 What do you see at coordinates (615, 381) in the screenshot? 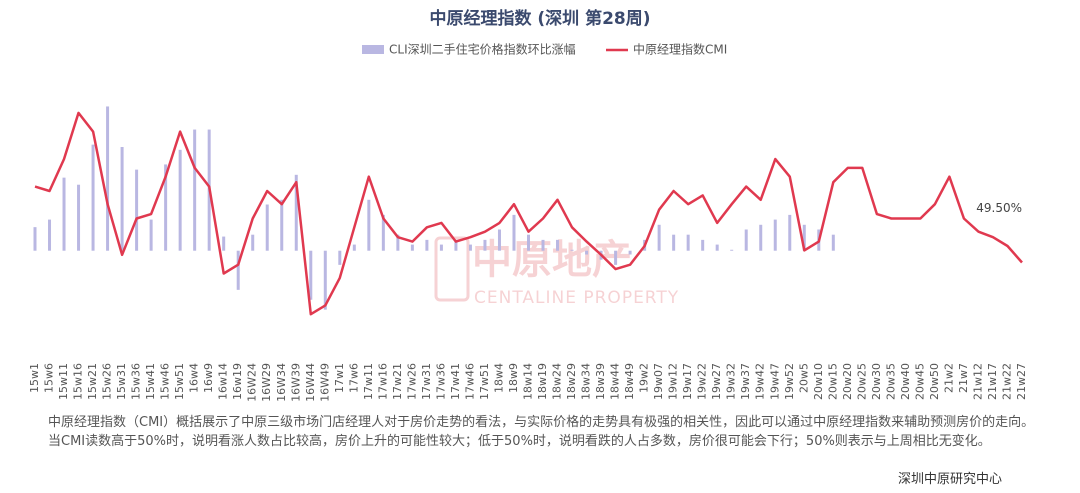
I see `x-tick-label: 18w44` at bounding box center [615, 381].